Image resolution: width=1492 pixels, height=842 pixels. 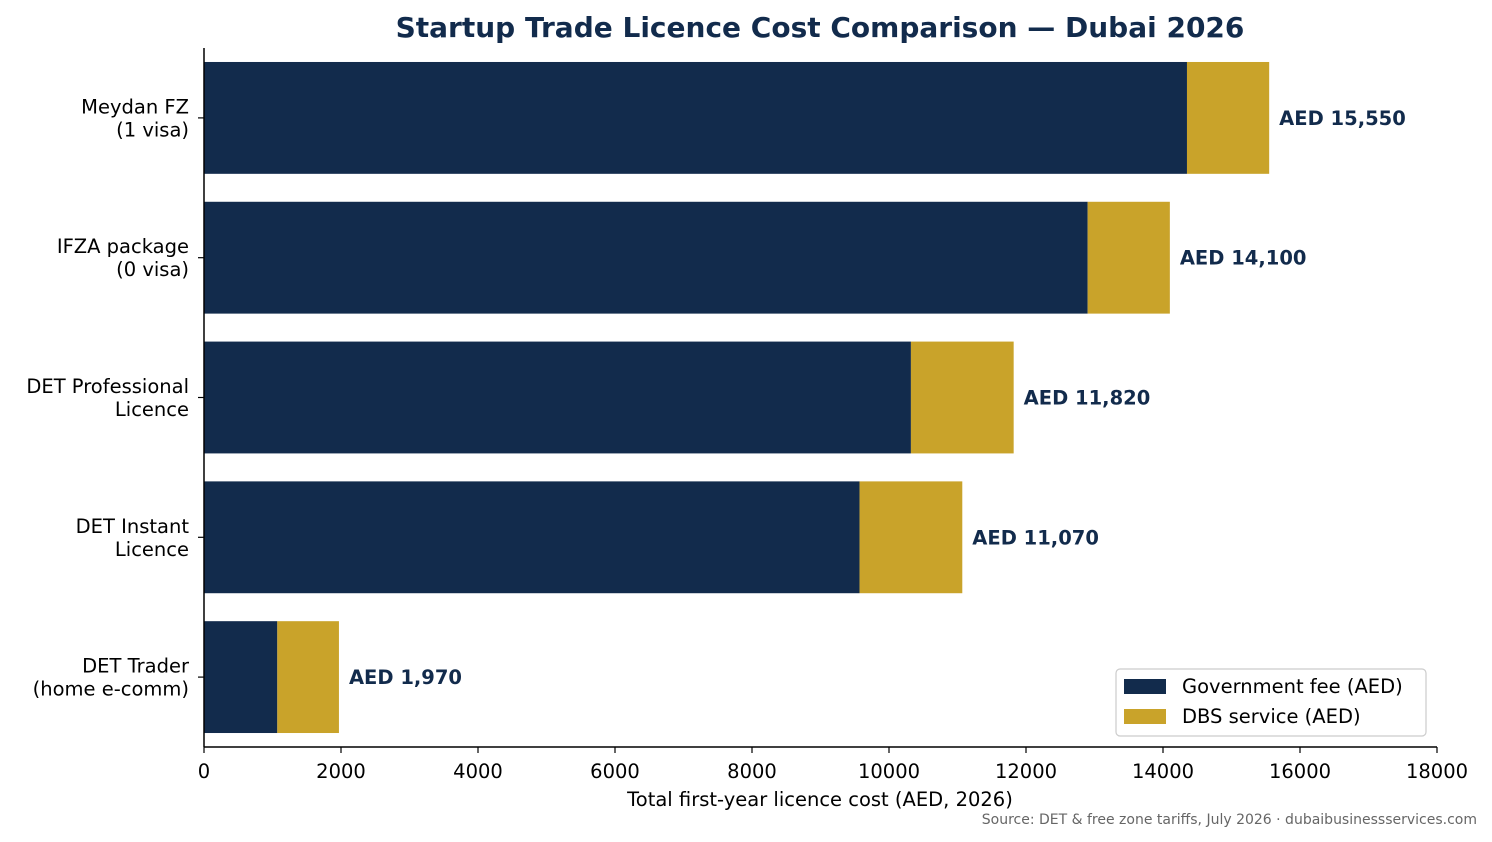 I want to click on x-tick-label-7: 14000, so click(x=1163, y=771).